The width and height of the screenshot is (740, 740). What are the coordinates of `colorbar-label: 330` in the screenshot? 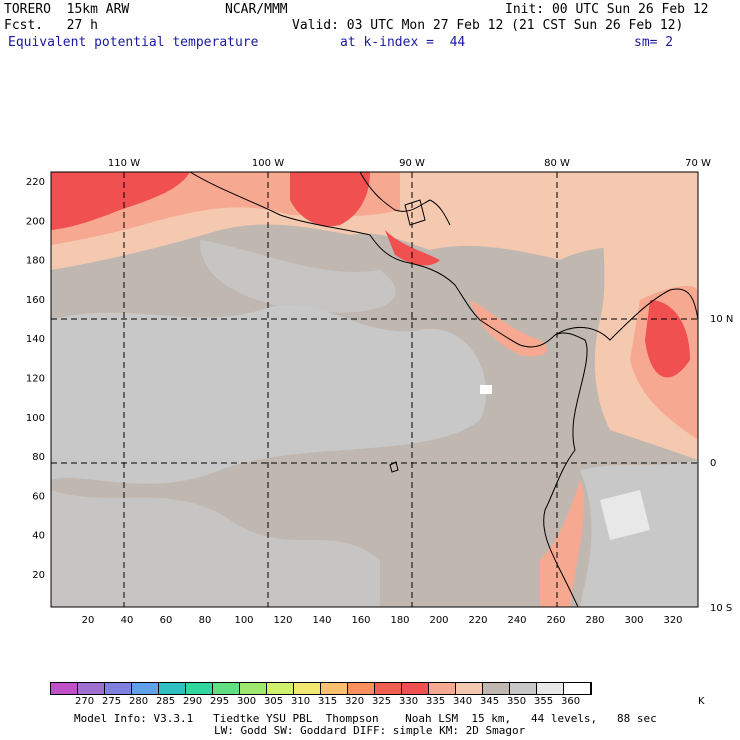 It's located at (409, 701).